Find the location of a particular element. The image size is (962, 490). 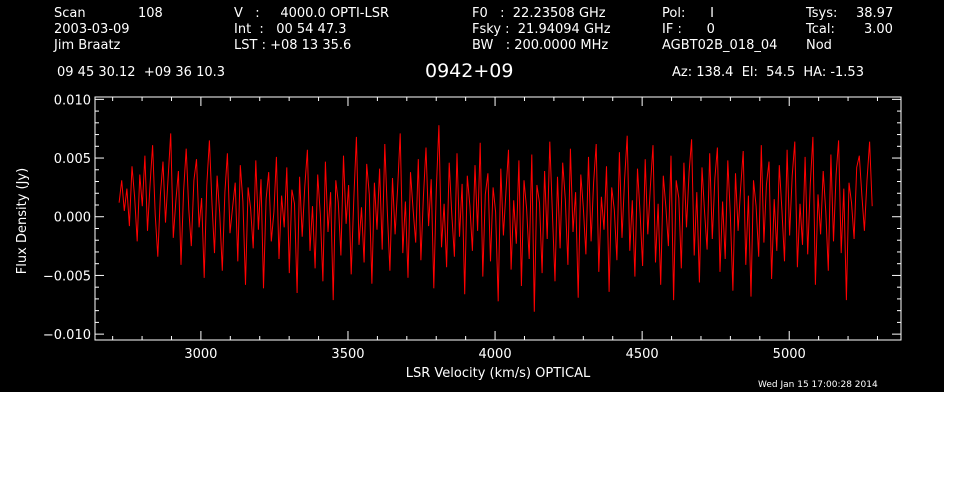

y-tick-labels: −0.010 −0.005 0.000 0.005 0.010 is located at coordinates (67, 218).